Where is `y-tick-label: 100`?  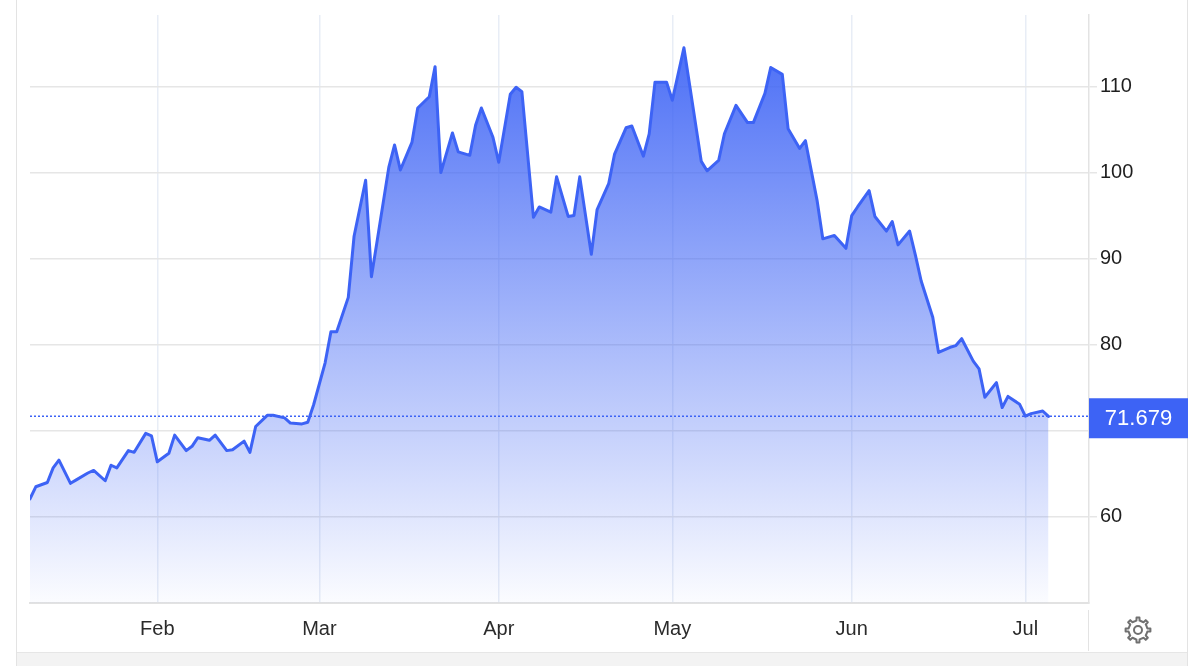
y-tick-label: 100 is located at coordinates (1117, 171).